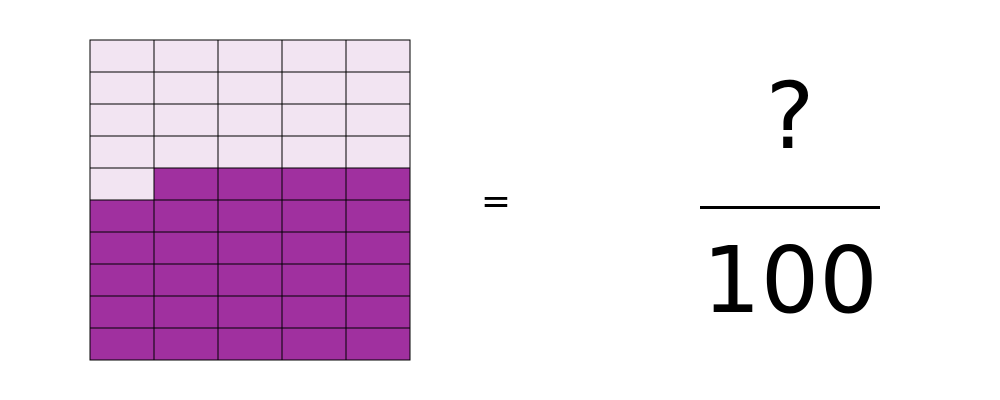  What do you see at coordinates (790, 116) in the screenshot?
I see `numerator: ?` at bounding box center [790, 116].